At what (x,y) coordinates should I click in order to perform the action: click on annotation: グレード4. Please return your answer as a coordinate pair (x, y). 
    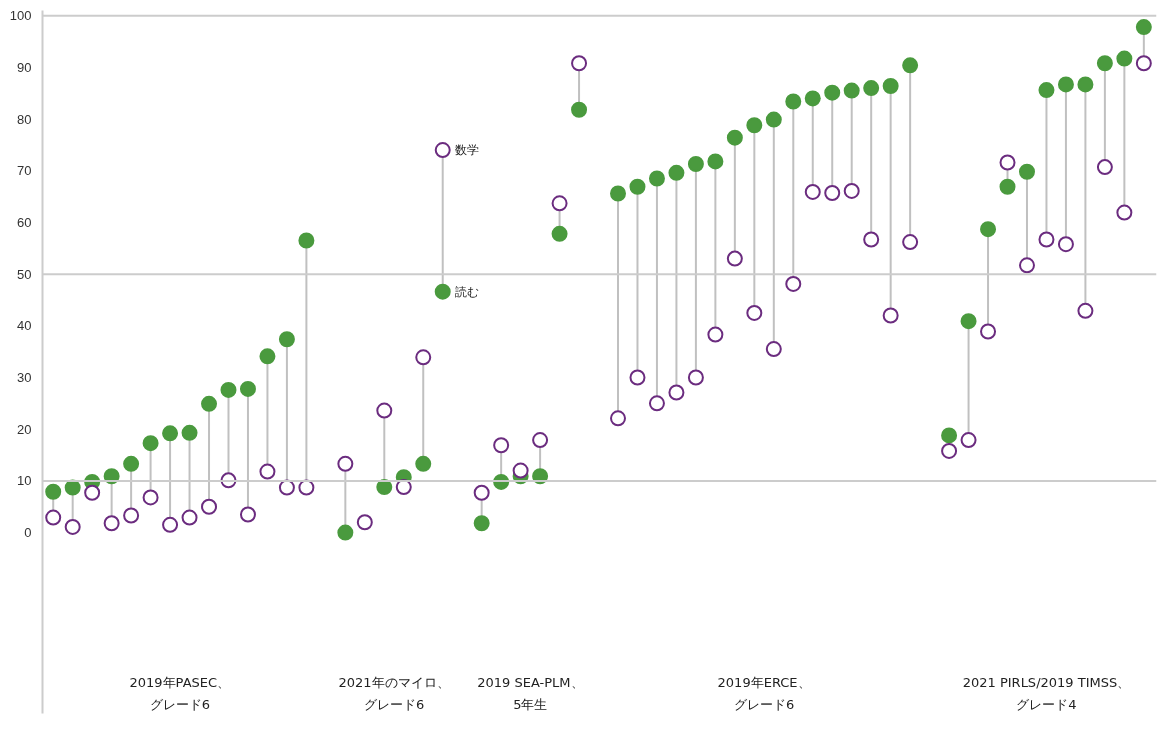
    Looking at the image, I should click on (1046, 704).